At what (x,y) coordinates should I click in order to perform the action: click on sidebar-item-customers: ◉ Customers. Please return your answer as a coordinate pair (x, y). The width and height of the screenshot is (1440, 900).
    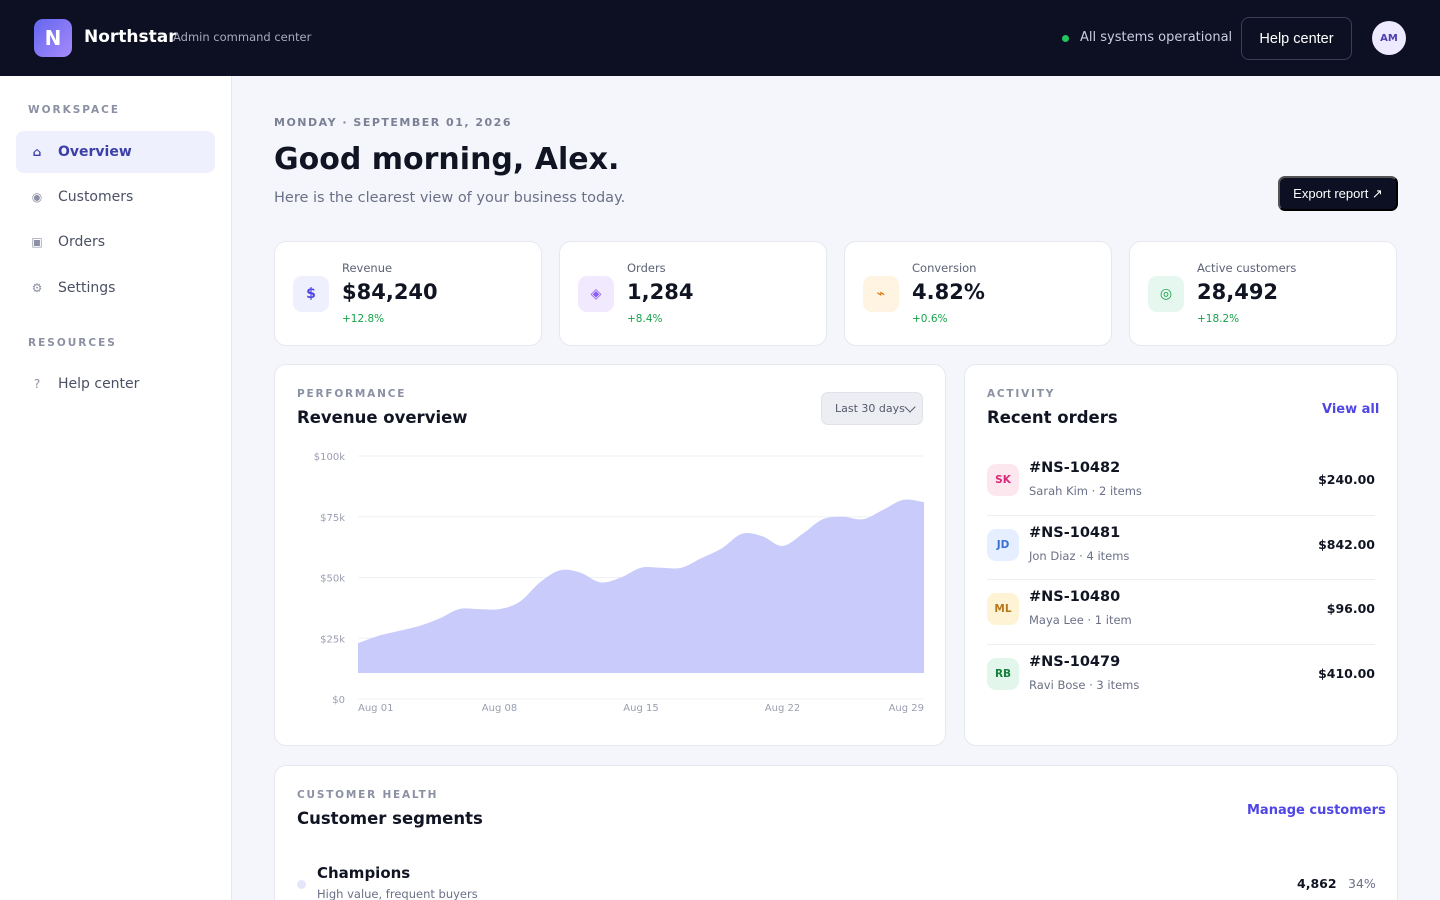
    Looking at the image, I should click on (115, 197).